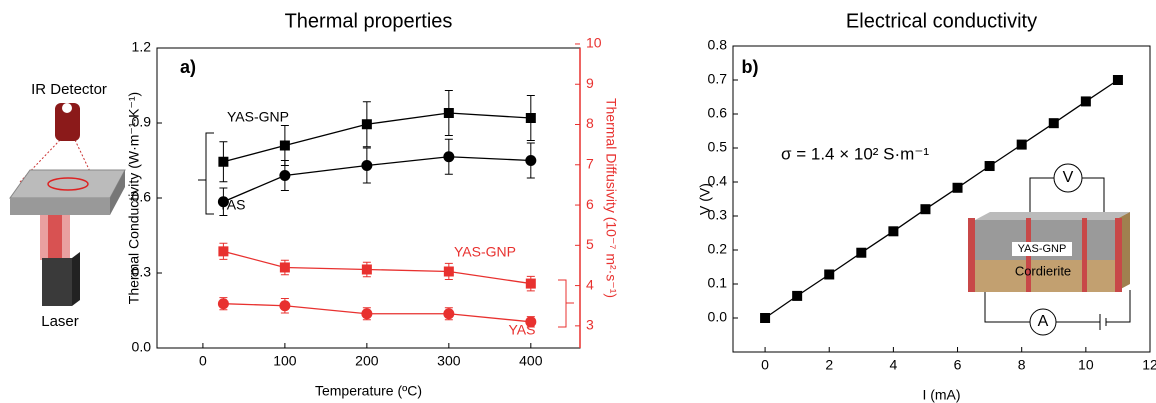 The height and width of the screenshot is (403, 1156). What do you see at coordinates (718, 147) in the screenshot?
I see `y-tick-label: 0.5` at bounding box center [718, 147].